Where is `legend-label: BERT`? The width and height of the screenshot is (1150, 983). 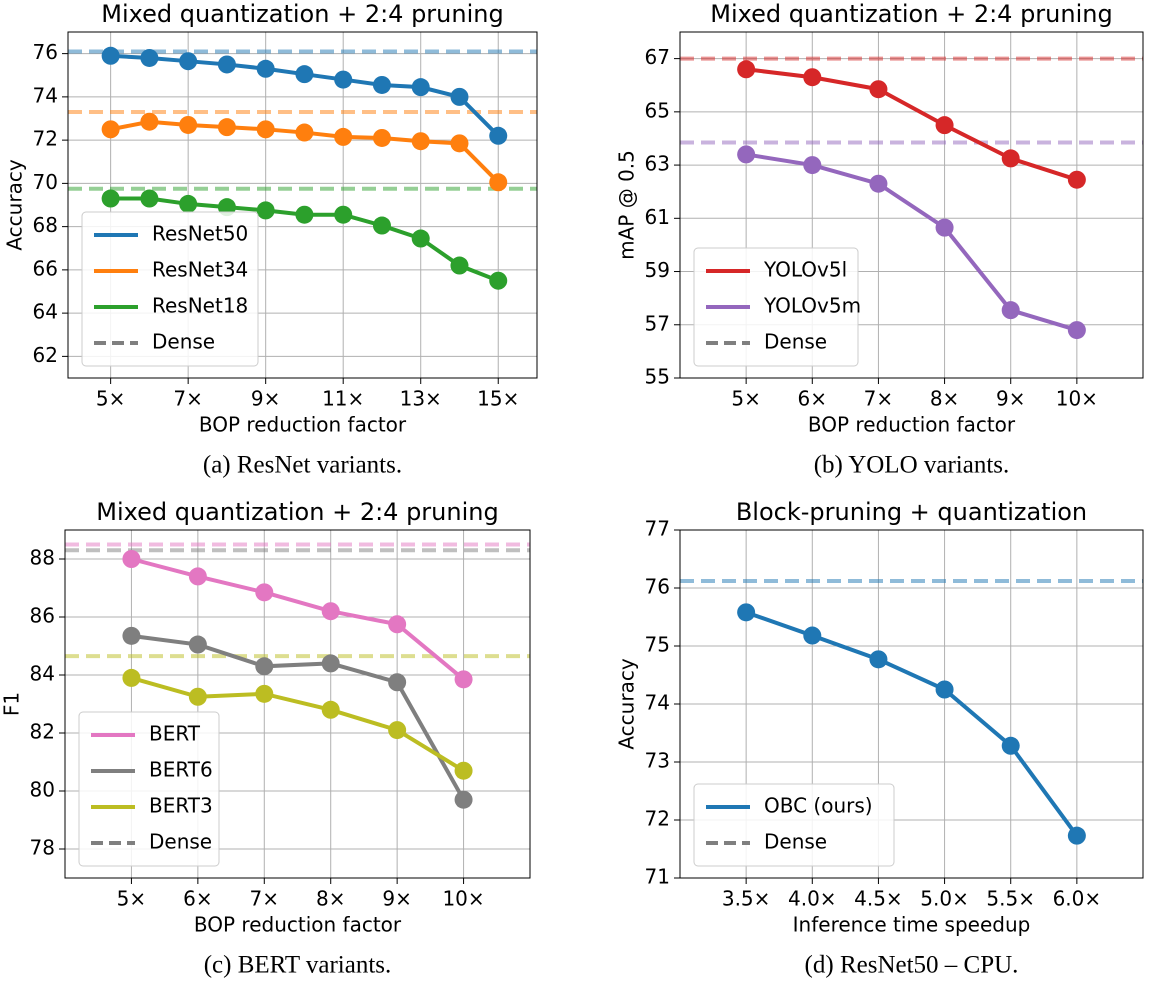
legend-label: BERT is located at coordinates (175, 734).